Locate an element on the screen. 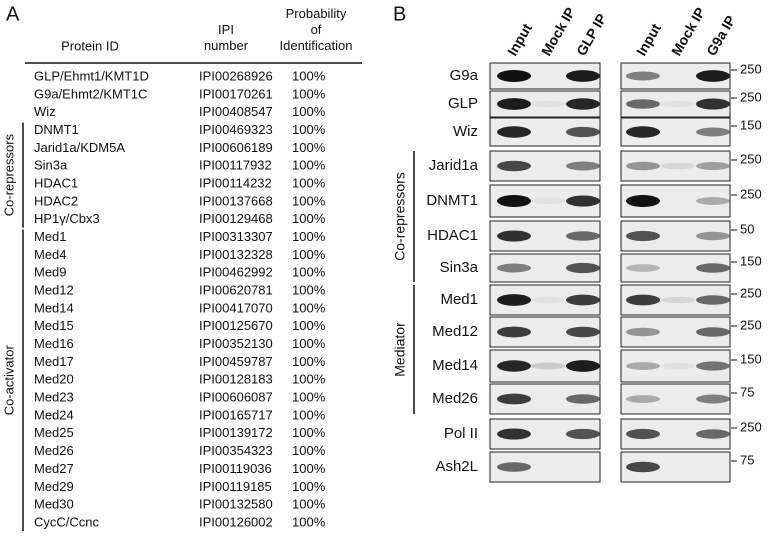 This screenshot has width=768, height=539. group-label: Co-repressors is located at coordinates (400, 216).